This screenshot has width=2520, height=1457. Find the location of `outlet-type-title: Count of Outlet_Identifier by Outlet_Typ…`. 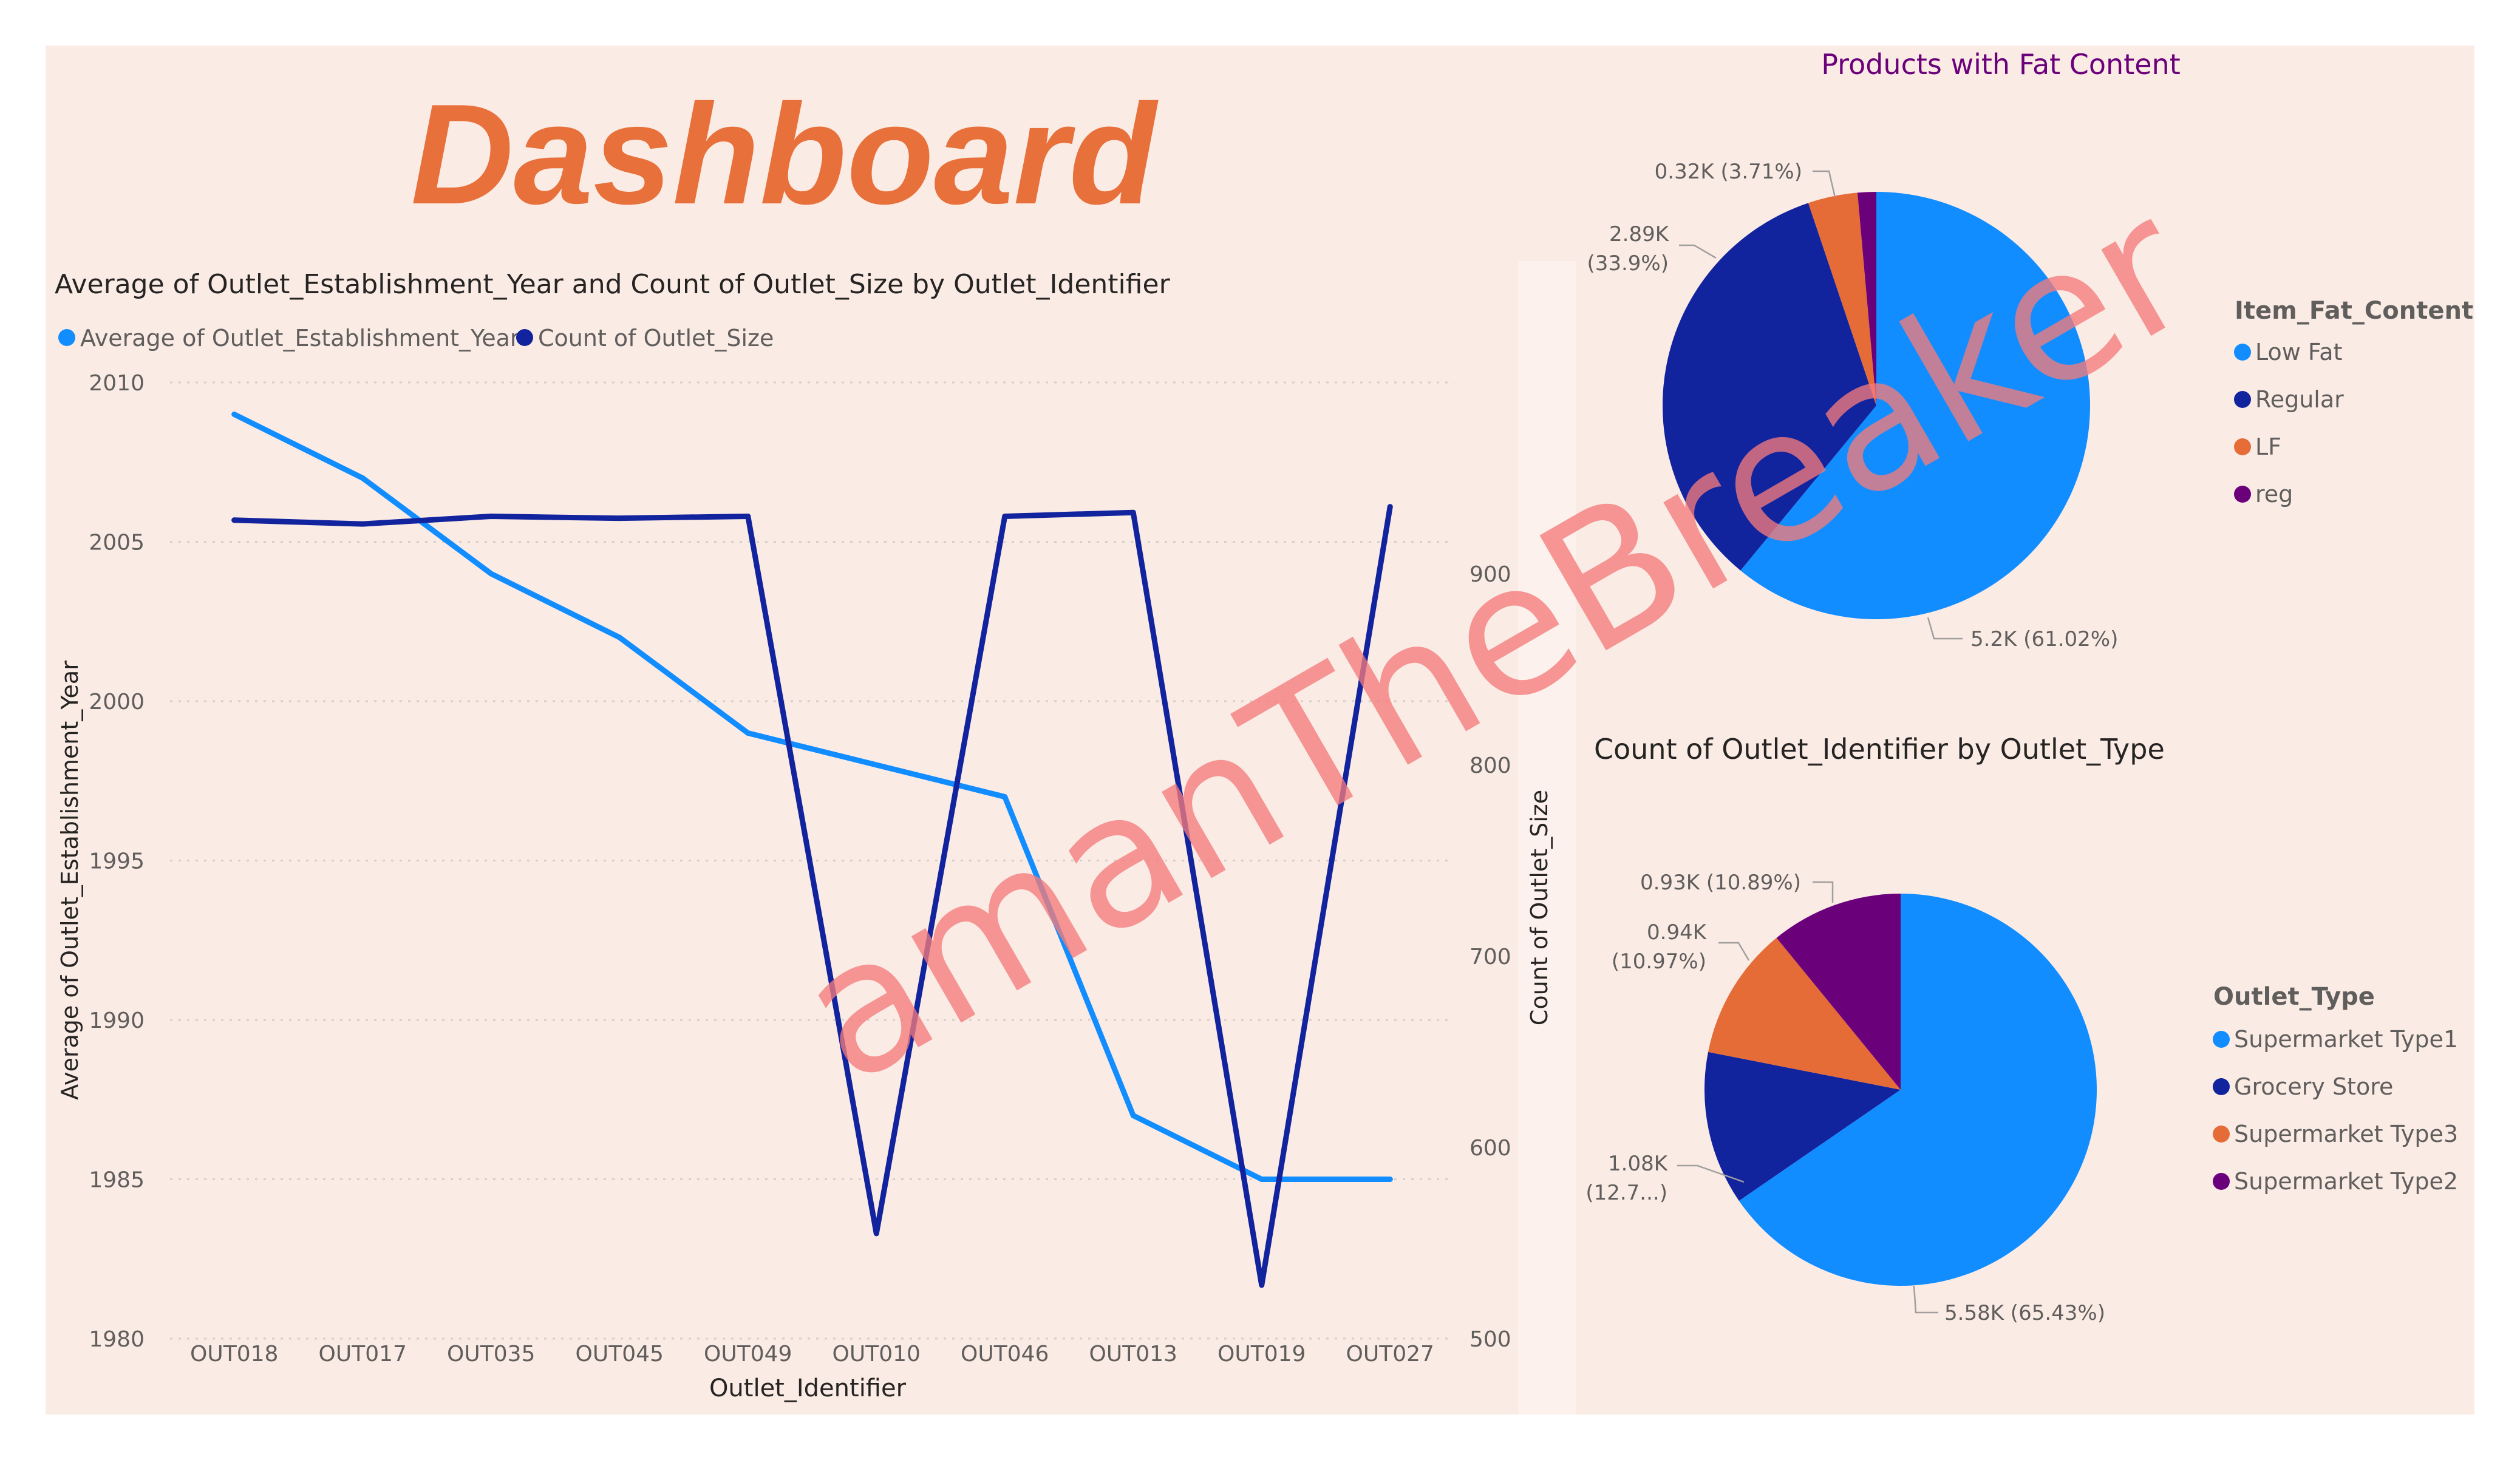

outlet-type-title: Count of Outlet_Identifier by Outlet_Typ… is located at coordinates (1879, 749).